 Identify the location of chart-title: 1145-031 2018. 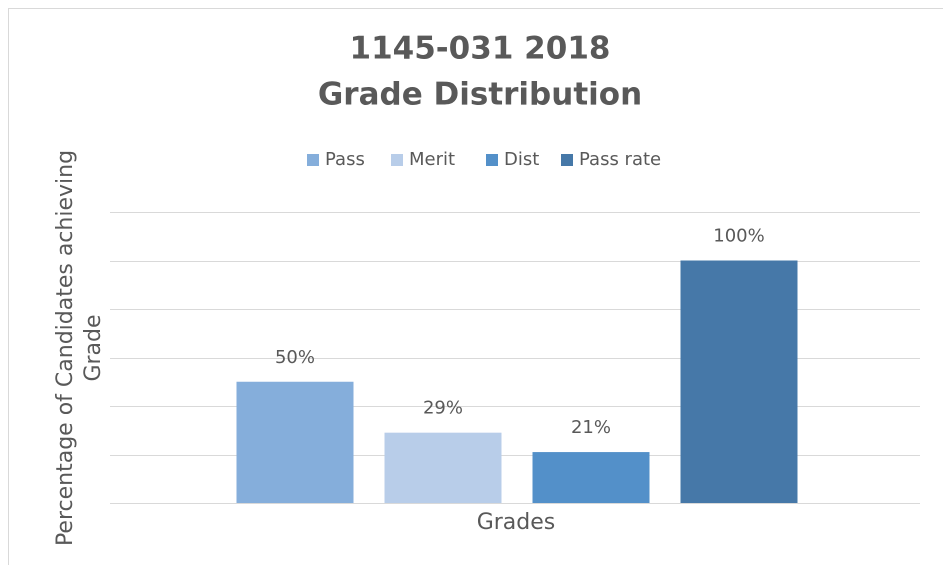
(480, 49).